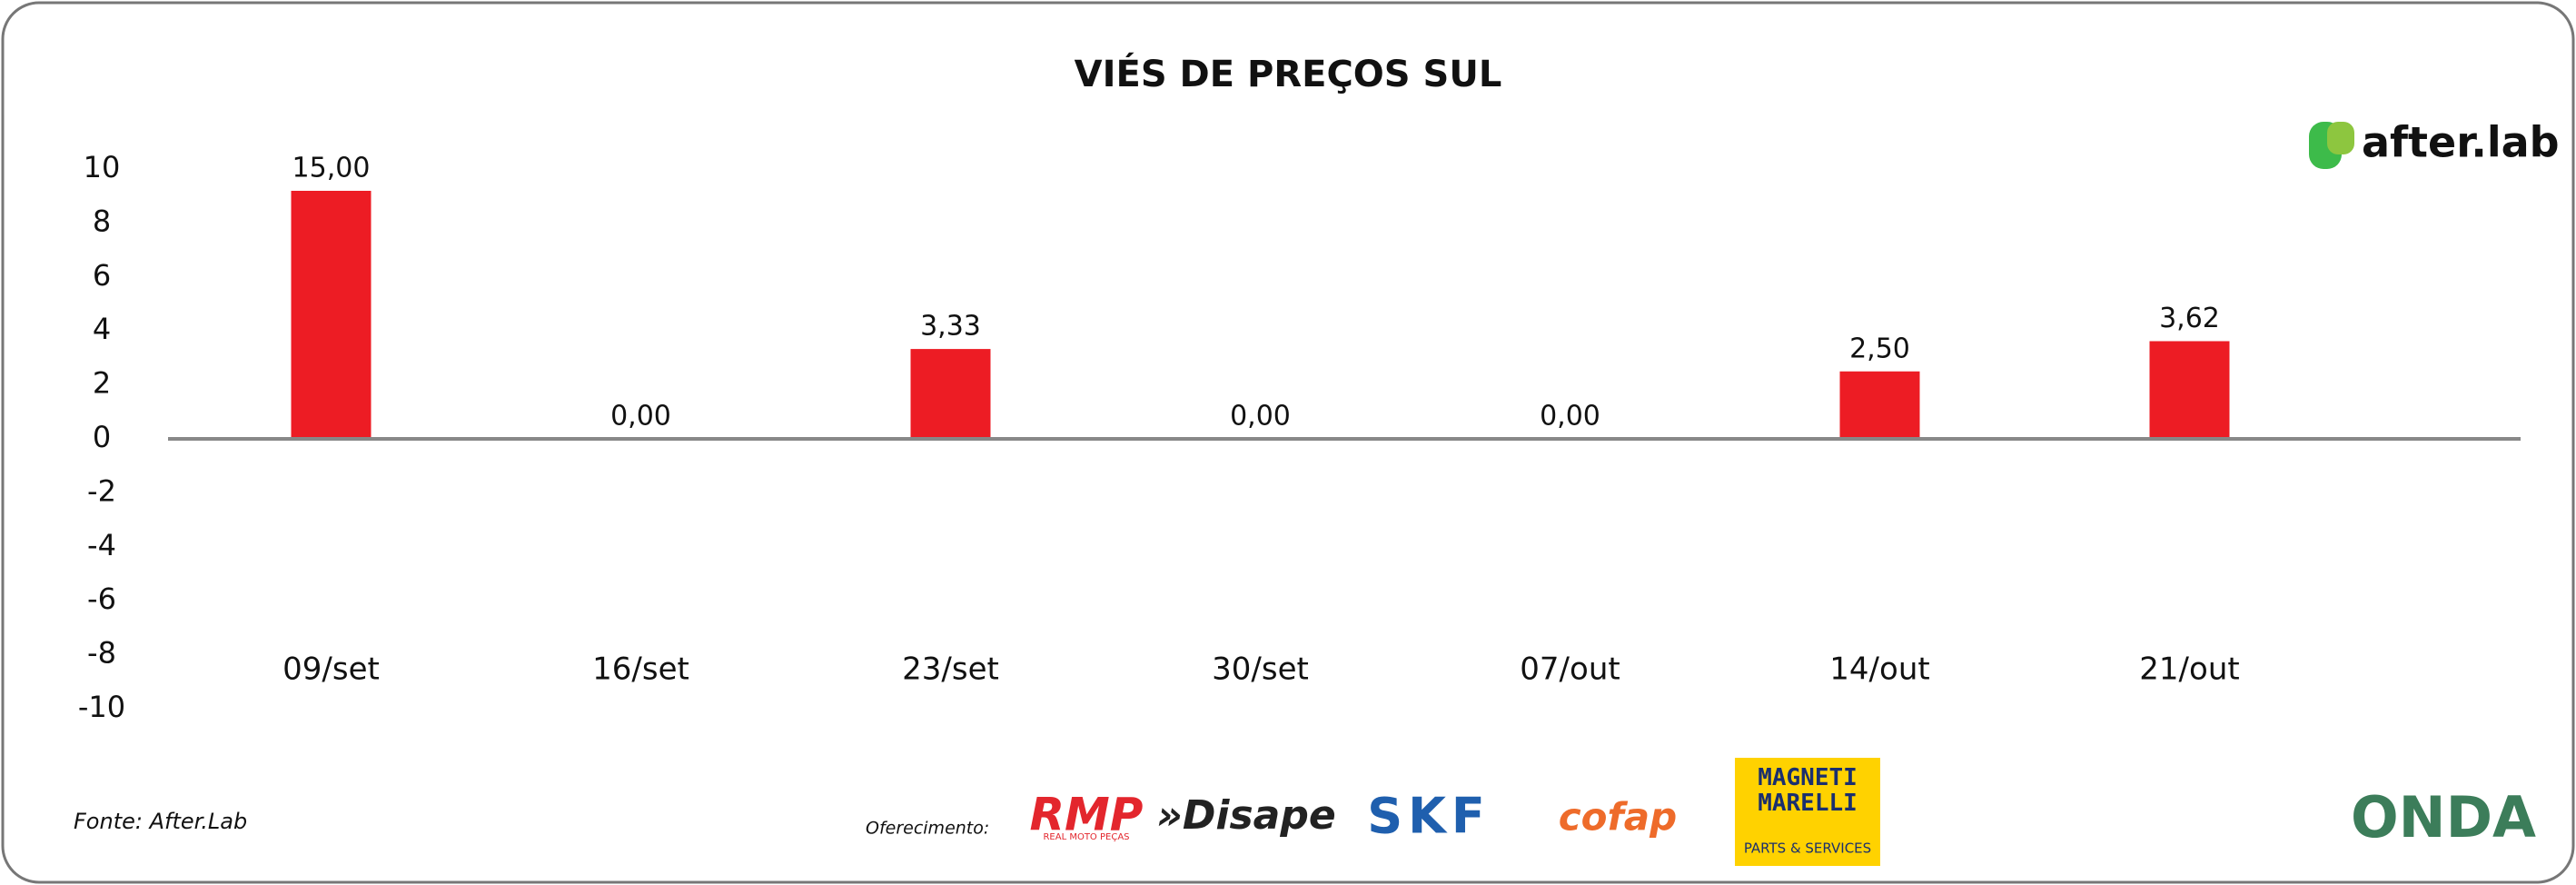 This screenshot has width=2576, height=885. Describe the element at coordinates (2189, 318) in the screenshot. I see `value-label: 3,62` at that location.